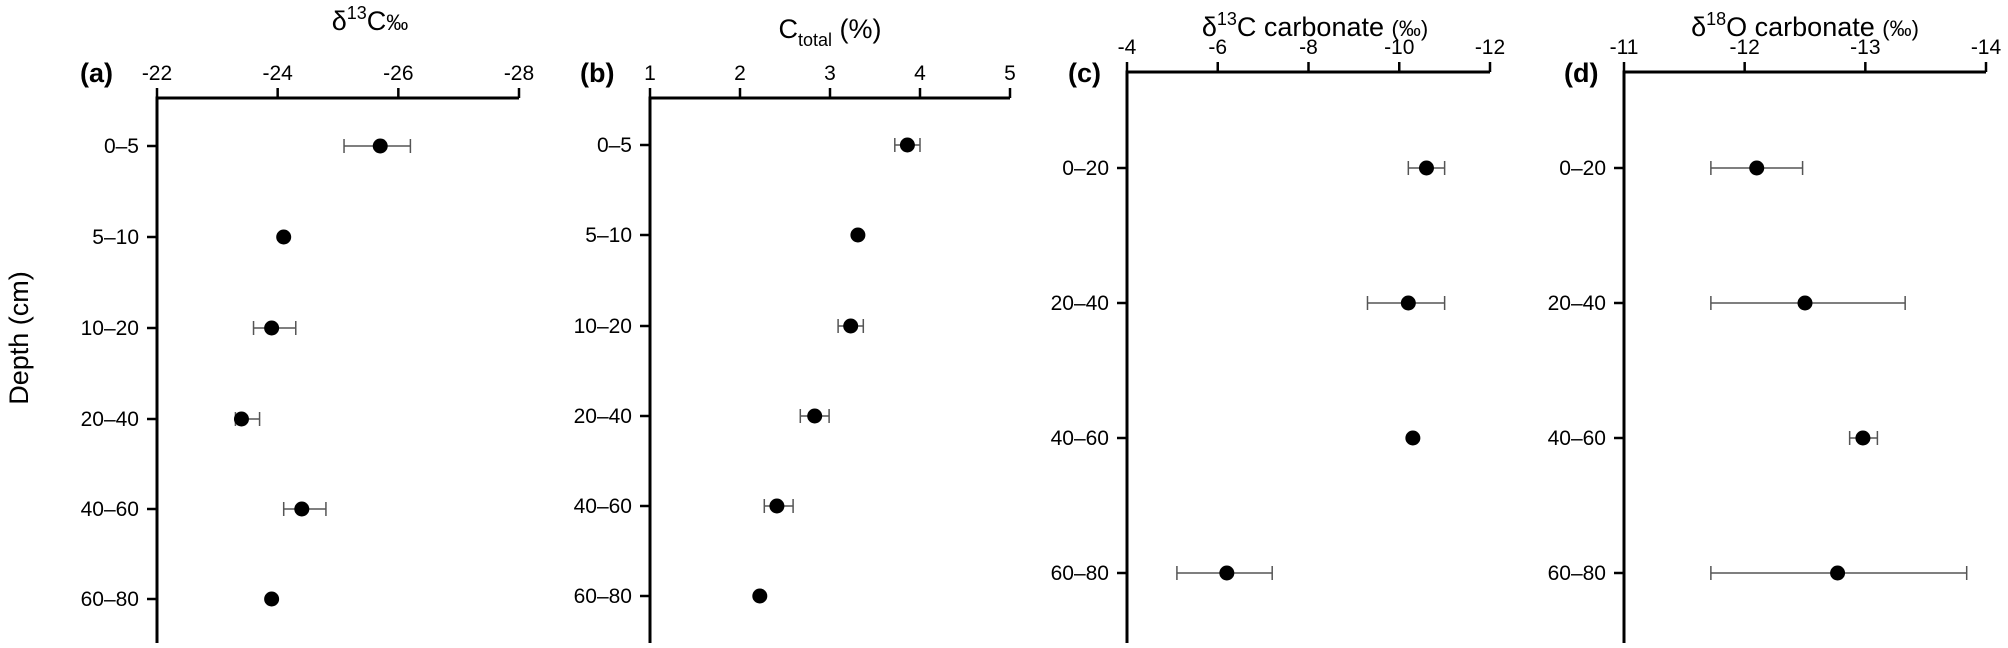 This screenshot has width=2008, height=648. Describe the element at coordinates (1217, 47) in the screenshot. I see `x-tick-label: -6` at that location.